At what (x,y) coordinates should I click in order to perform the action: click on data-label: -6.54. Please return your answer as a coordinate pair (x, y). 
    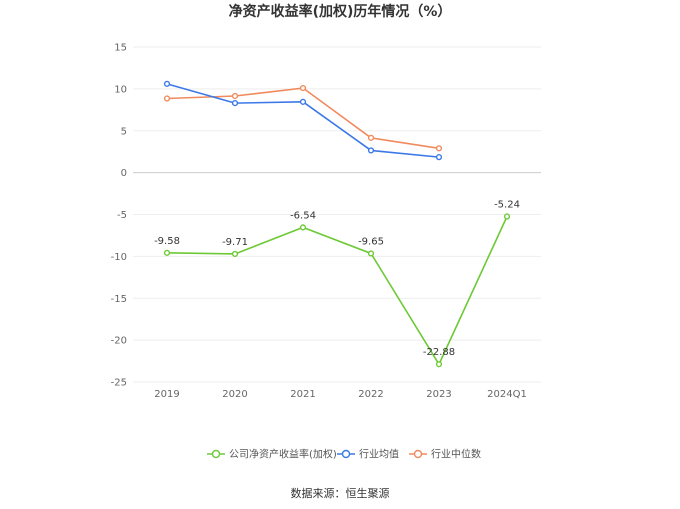
    Looking at the image, I should click on (303, 215).